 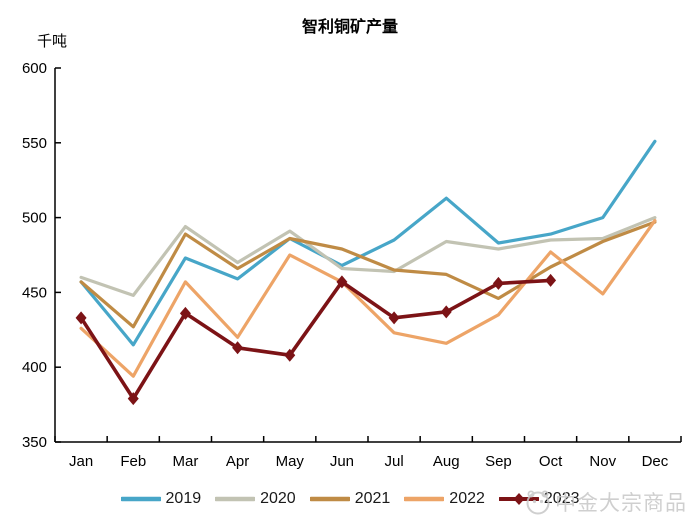 I want to click on x-tick-label: Sep, so click(x=498, y=461).